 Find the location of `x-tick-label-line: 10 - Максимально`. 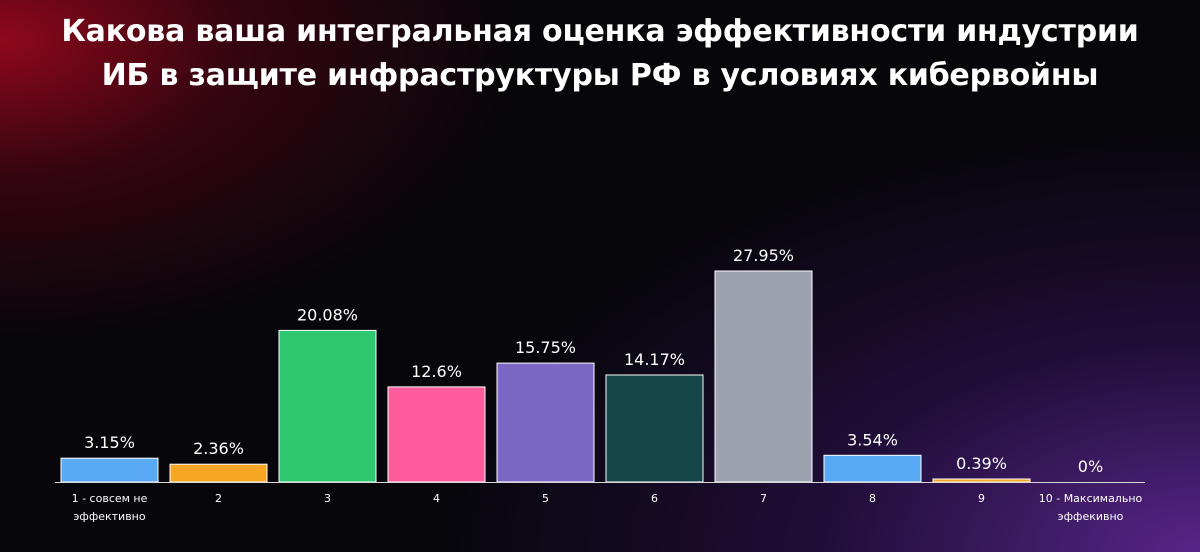

x-tick-label-line: 10 - Максимально is located at coordinates (1091, 498).